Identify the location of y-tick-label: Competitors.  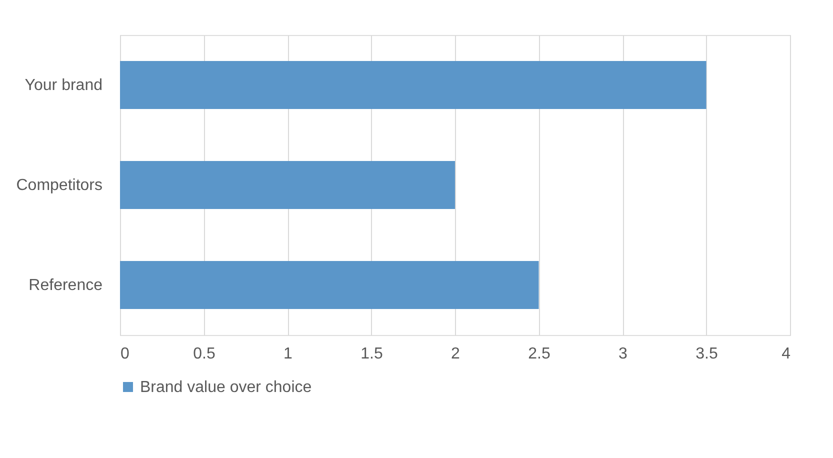
(59, 185).